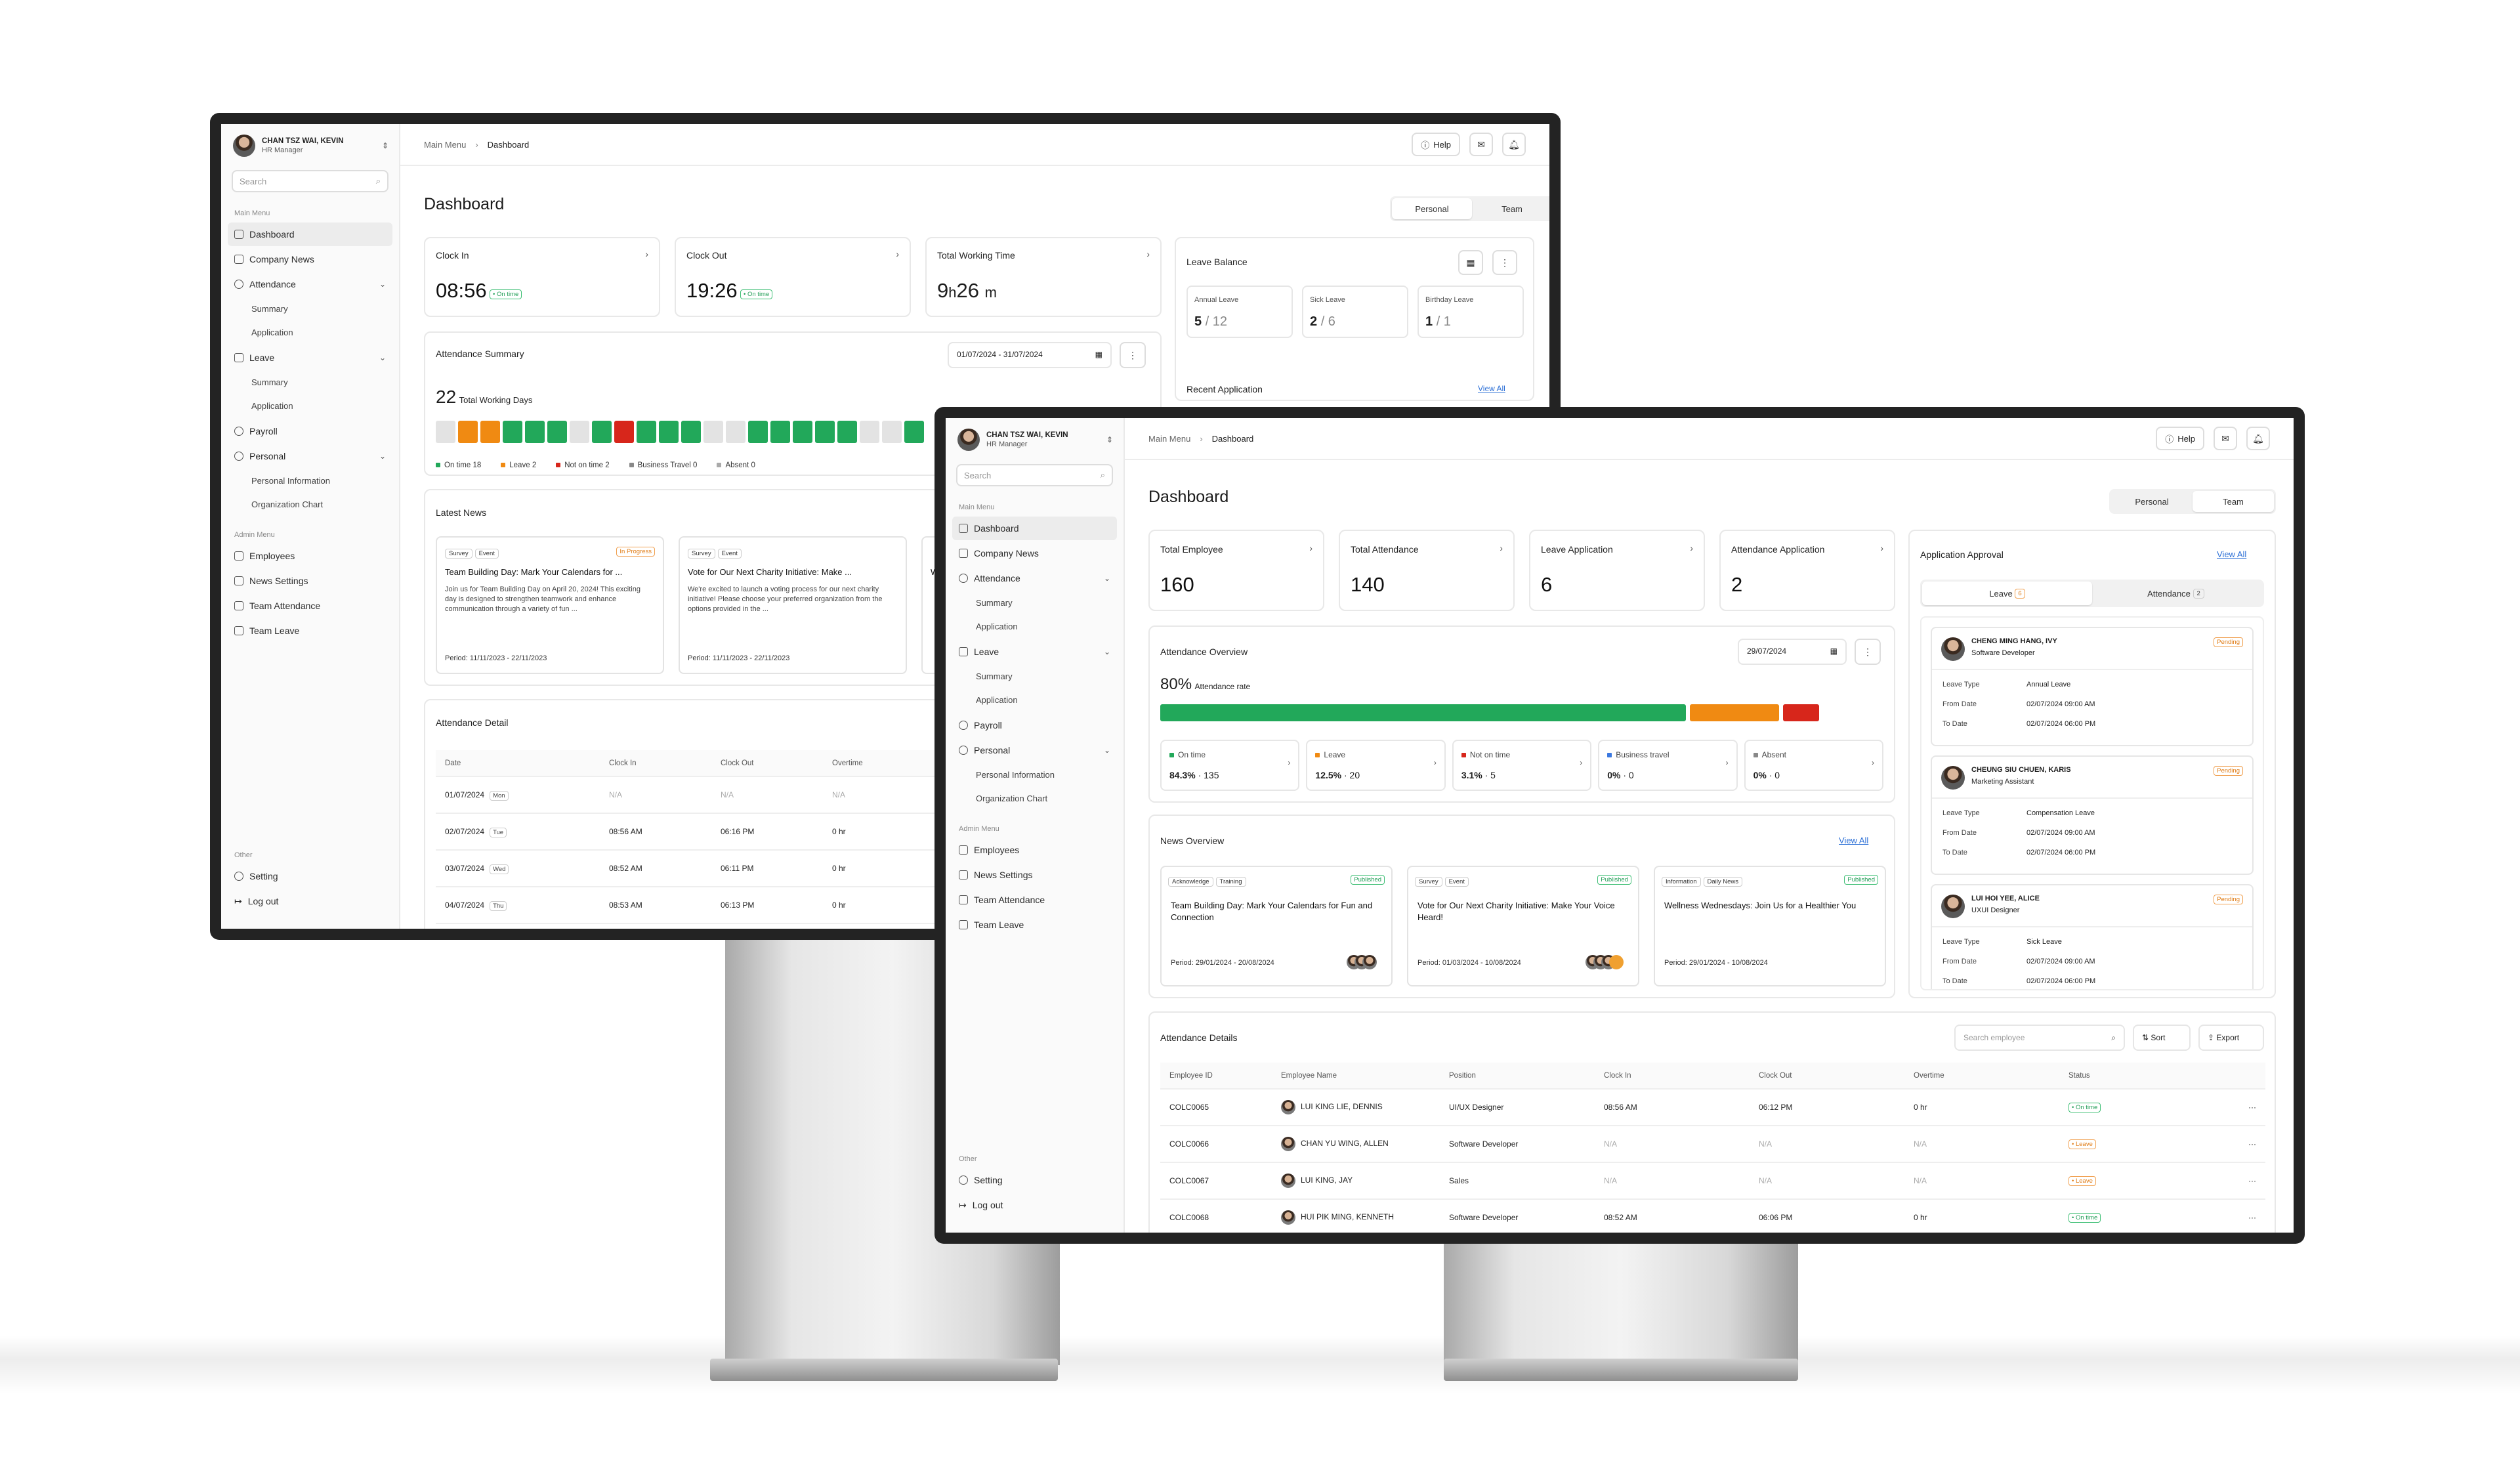 This screenshot has height=1482, width=2520. I want to click on sick-leave-box: Sick Leave 2 / 6, so click(1355, 312).